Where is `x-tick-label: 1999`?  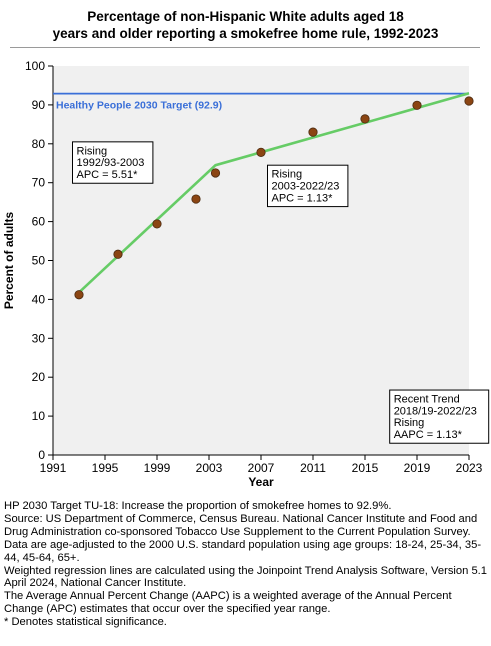
x-tick-label: 1999 is located at coordinates (157, 468).